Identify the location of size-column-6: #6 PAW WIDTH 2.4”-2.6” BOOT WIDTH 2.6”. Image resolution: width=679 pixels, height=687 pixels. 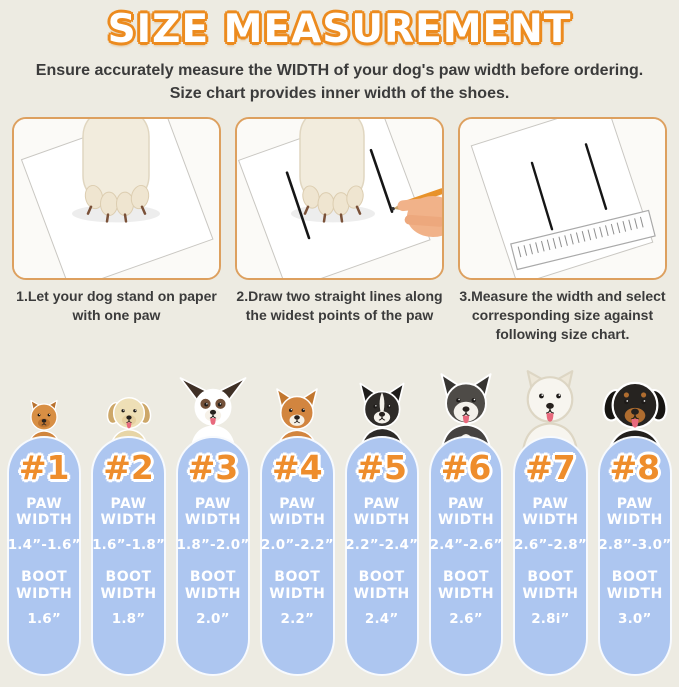
(466, 524).